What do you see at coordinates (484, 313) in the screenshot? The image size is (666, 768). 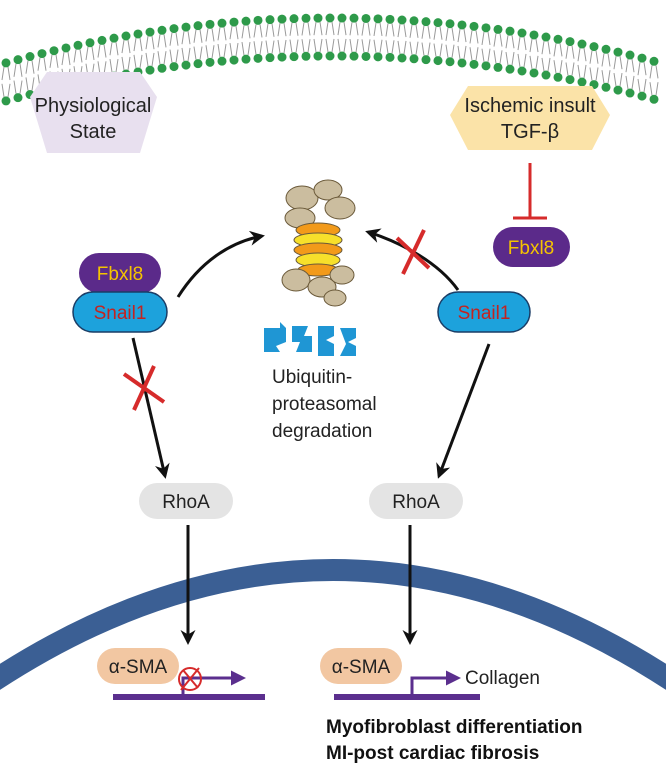 I see `snail1-right-label: Snail1` at bounding box center [484, 313].